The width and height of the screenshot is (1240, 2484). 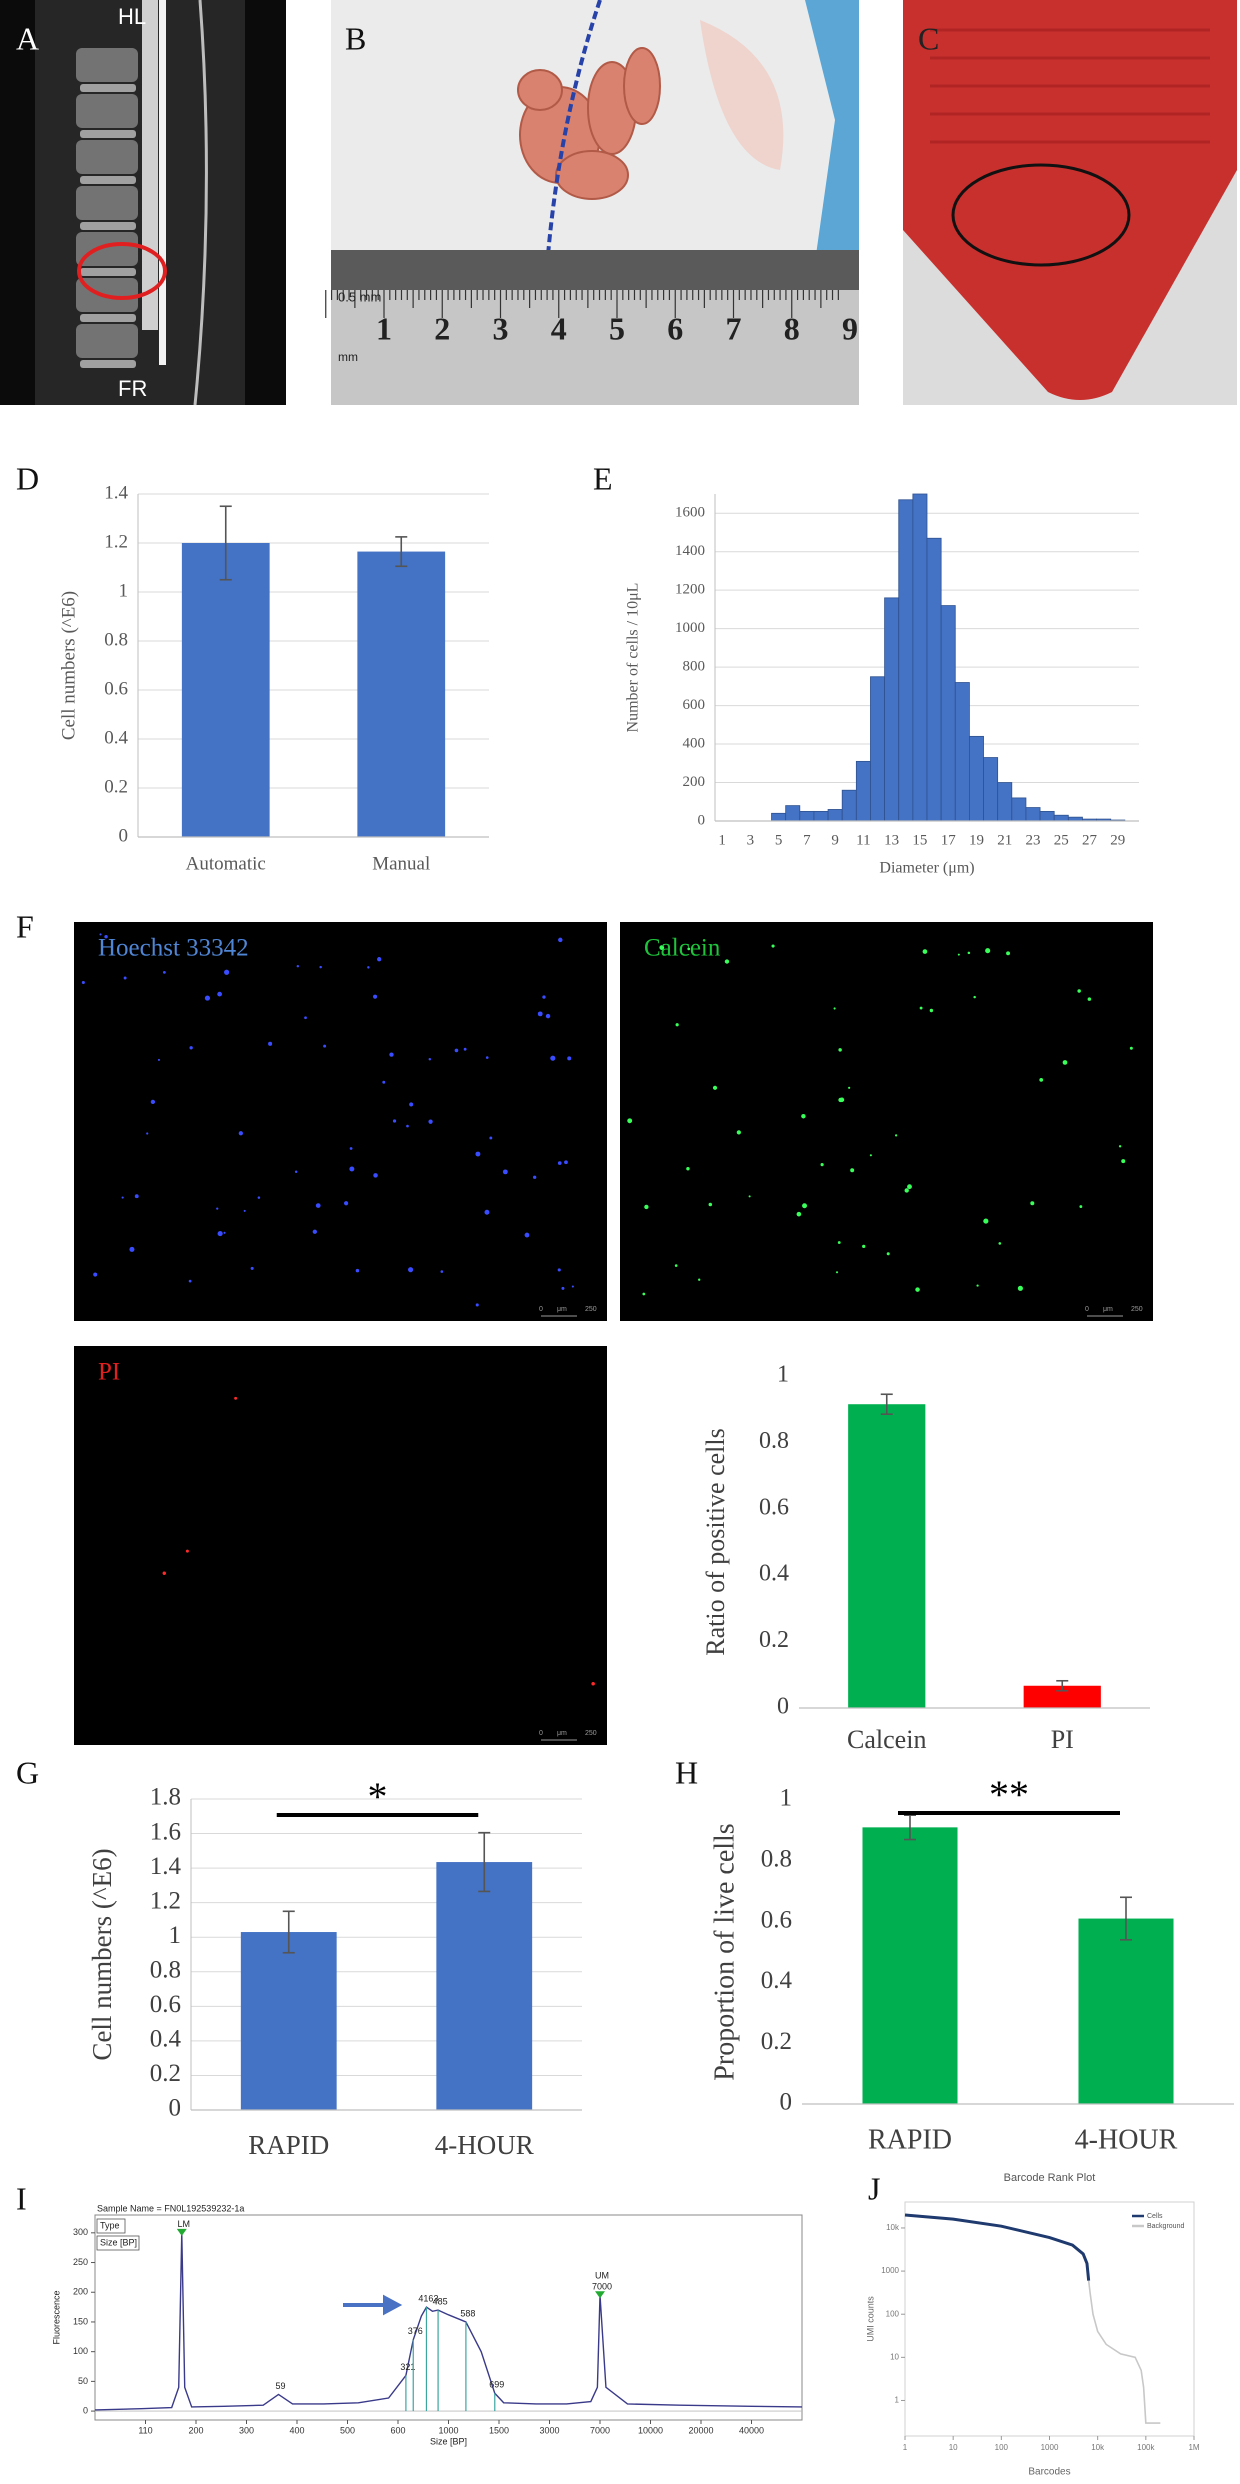 I want to click on y-tick-label: 0, so click(x=85, y=2410).